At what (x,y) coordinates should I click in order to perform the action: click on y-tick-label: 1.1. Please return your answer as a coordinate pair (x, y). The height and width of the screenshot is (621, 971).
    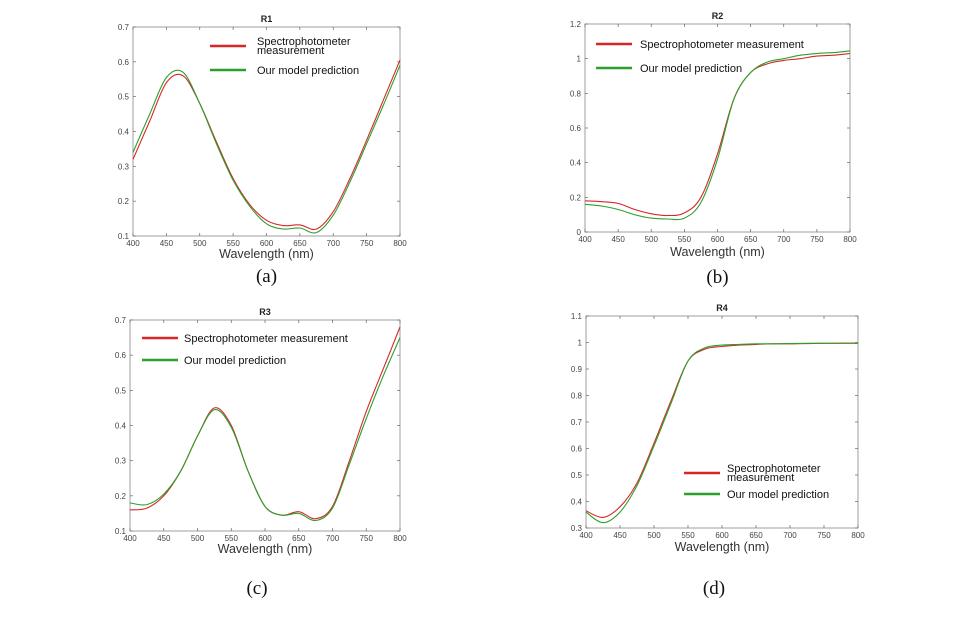
    Looking at the image, I should click on (577, 316).